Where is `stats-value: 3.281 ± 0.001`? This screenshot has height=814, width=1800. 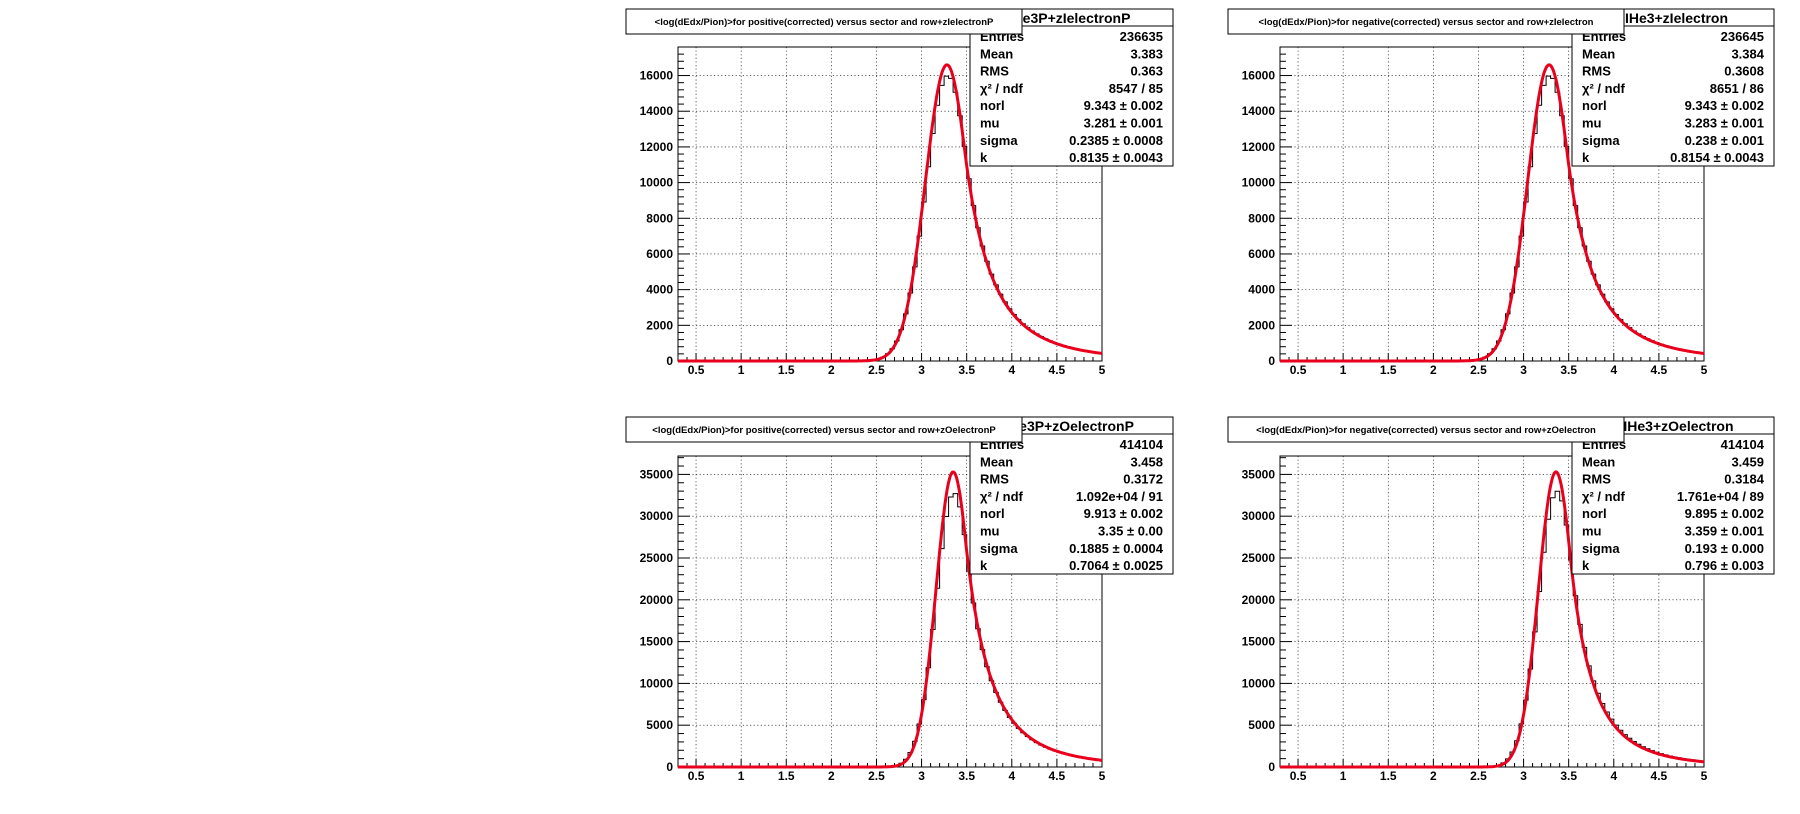
stats-value: 3.281 ± 0.001 is located at coordinates (1123, 123).